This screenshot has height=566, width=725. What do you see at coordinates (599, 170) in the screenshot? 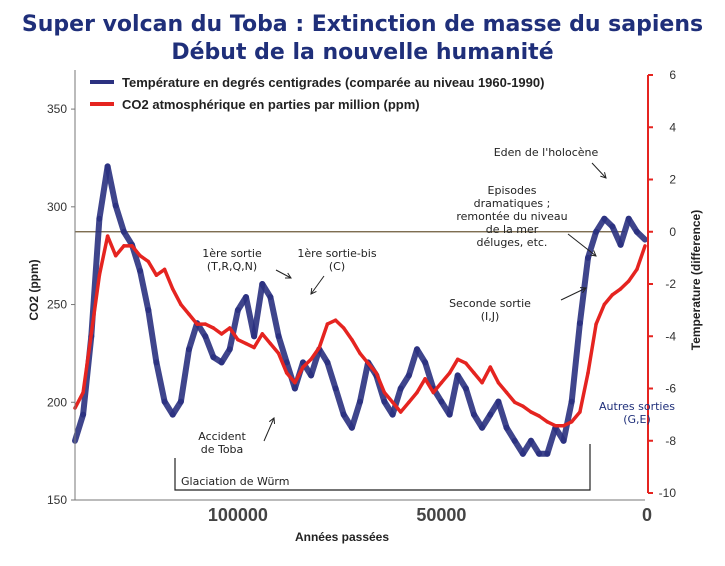
I see `arrow-eden-holocene` at bounding box center [599, 170].